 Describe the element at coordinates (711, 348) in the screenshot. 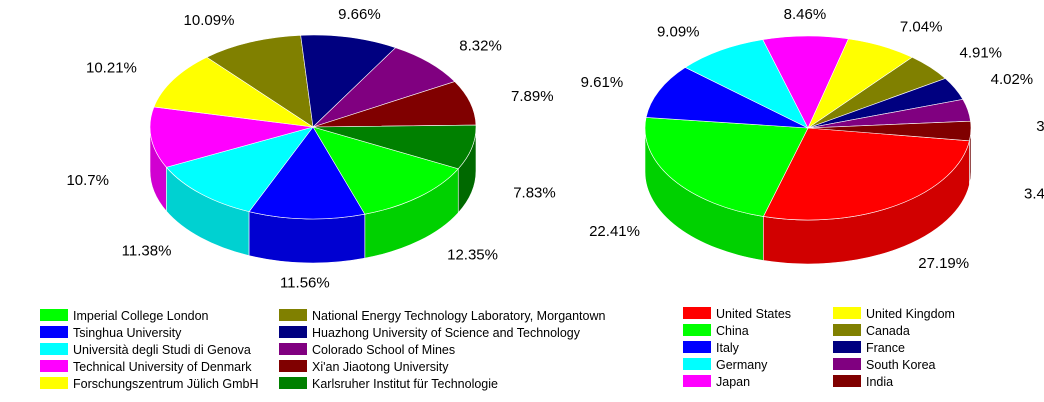

I see `legend-item-italy: Italy` at that location.